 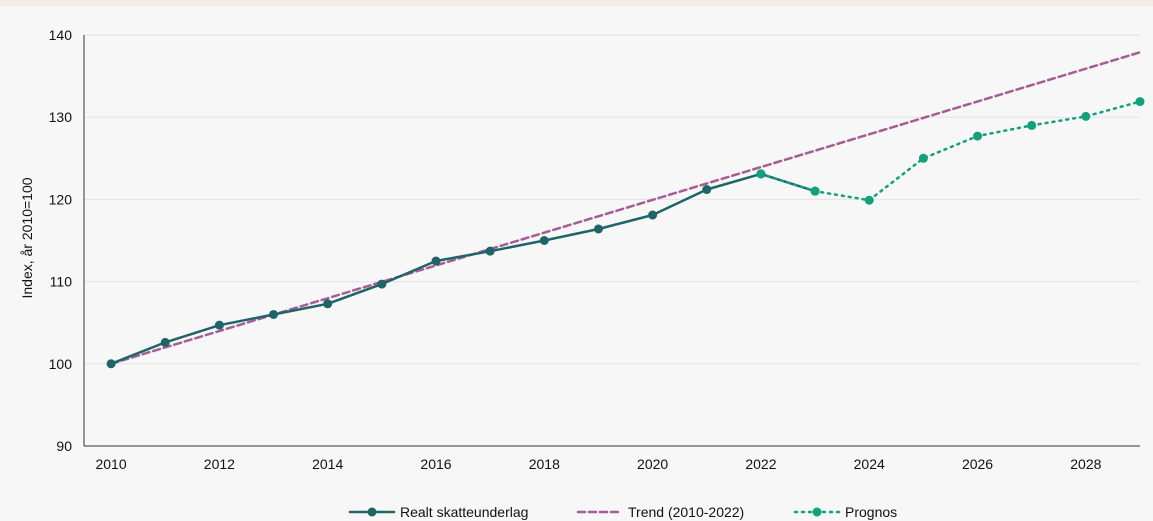 I want to click on y-tick-label-130: 130, so click(x=61, y=117).